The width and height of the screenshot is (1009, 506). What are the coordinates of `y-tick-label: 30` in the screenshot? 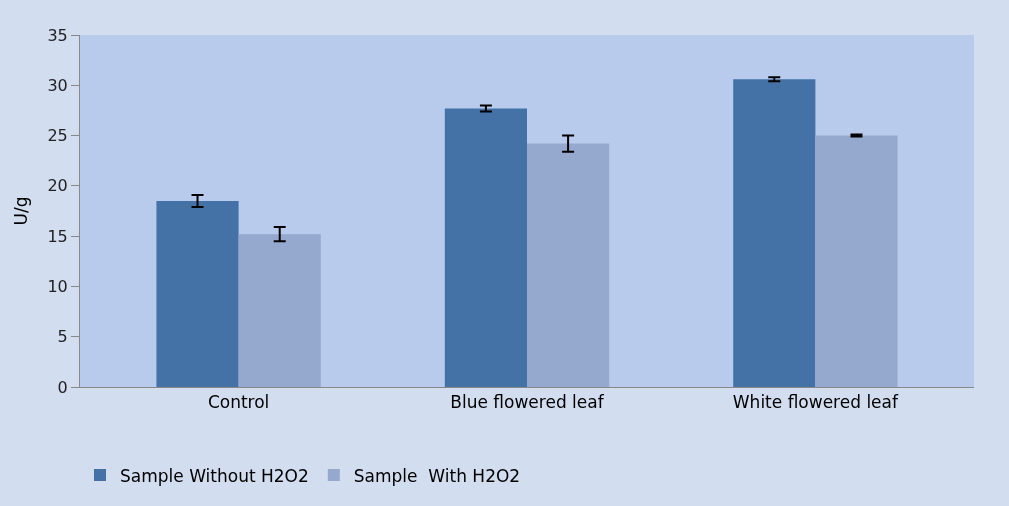 It's located at (57, 85).